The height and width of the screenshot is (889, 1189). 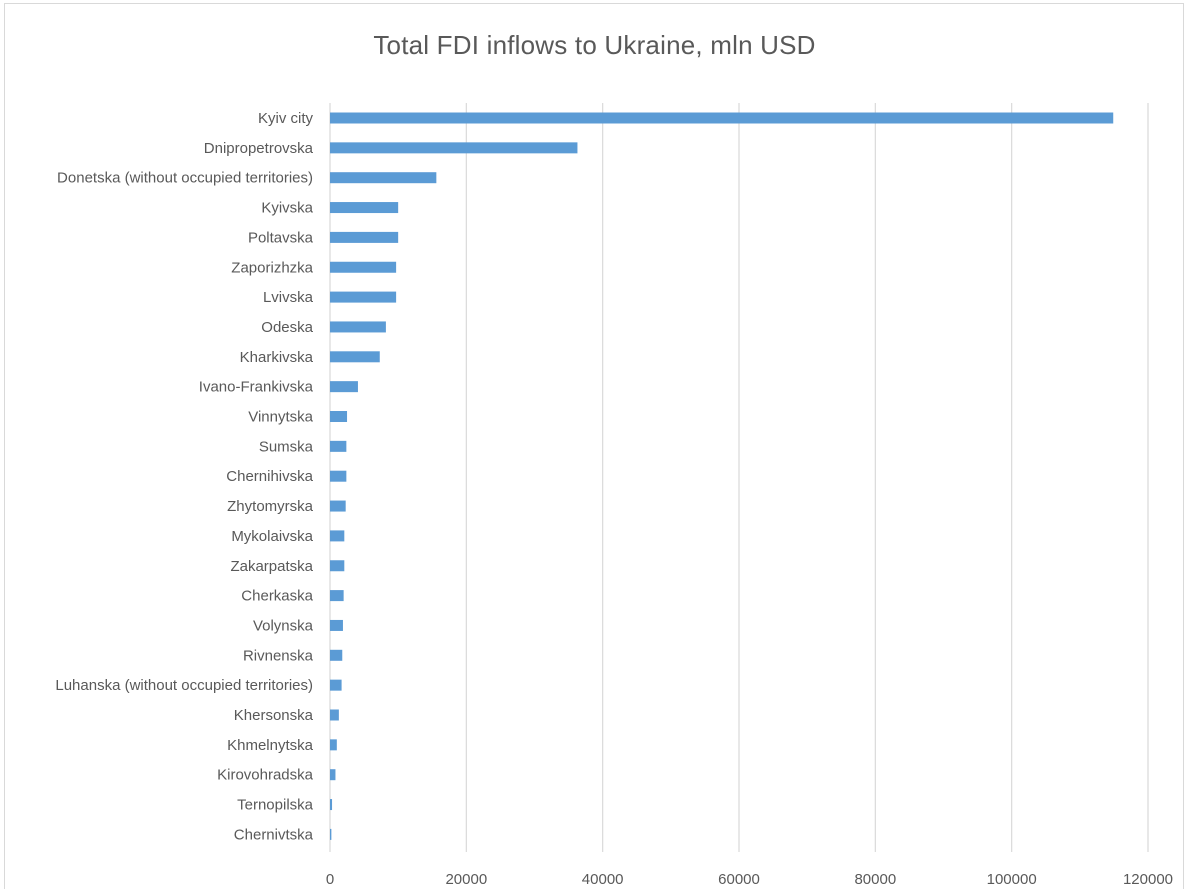 I want to click on category-label: Kharkivska, so click(x=277, y=357).